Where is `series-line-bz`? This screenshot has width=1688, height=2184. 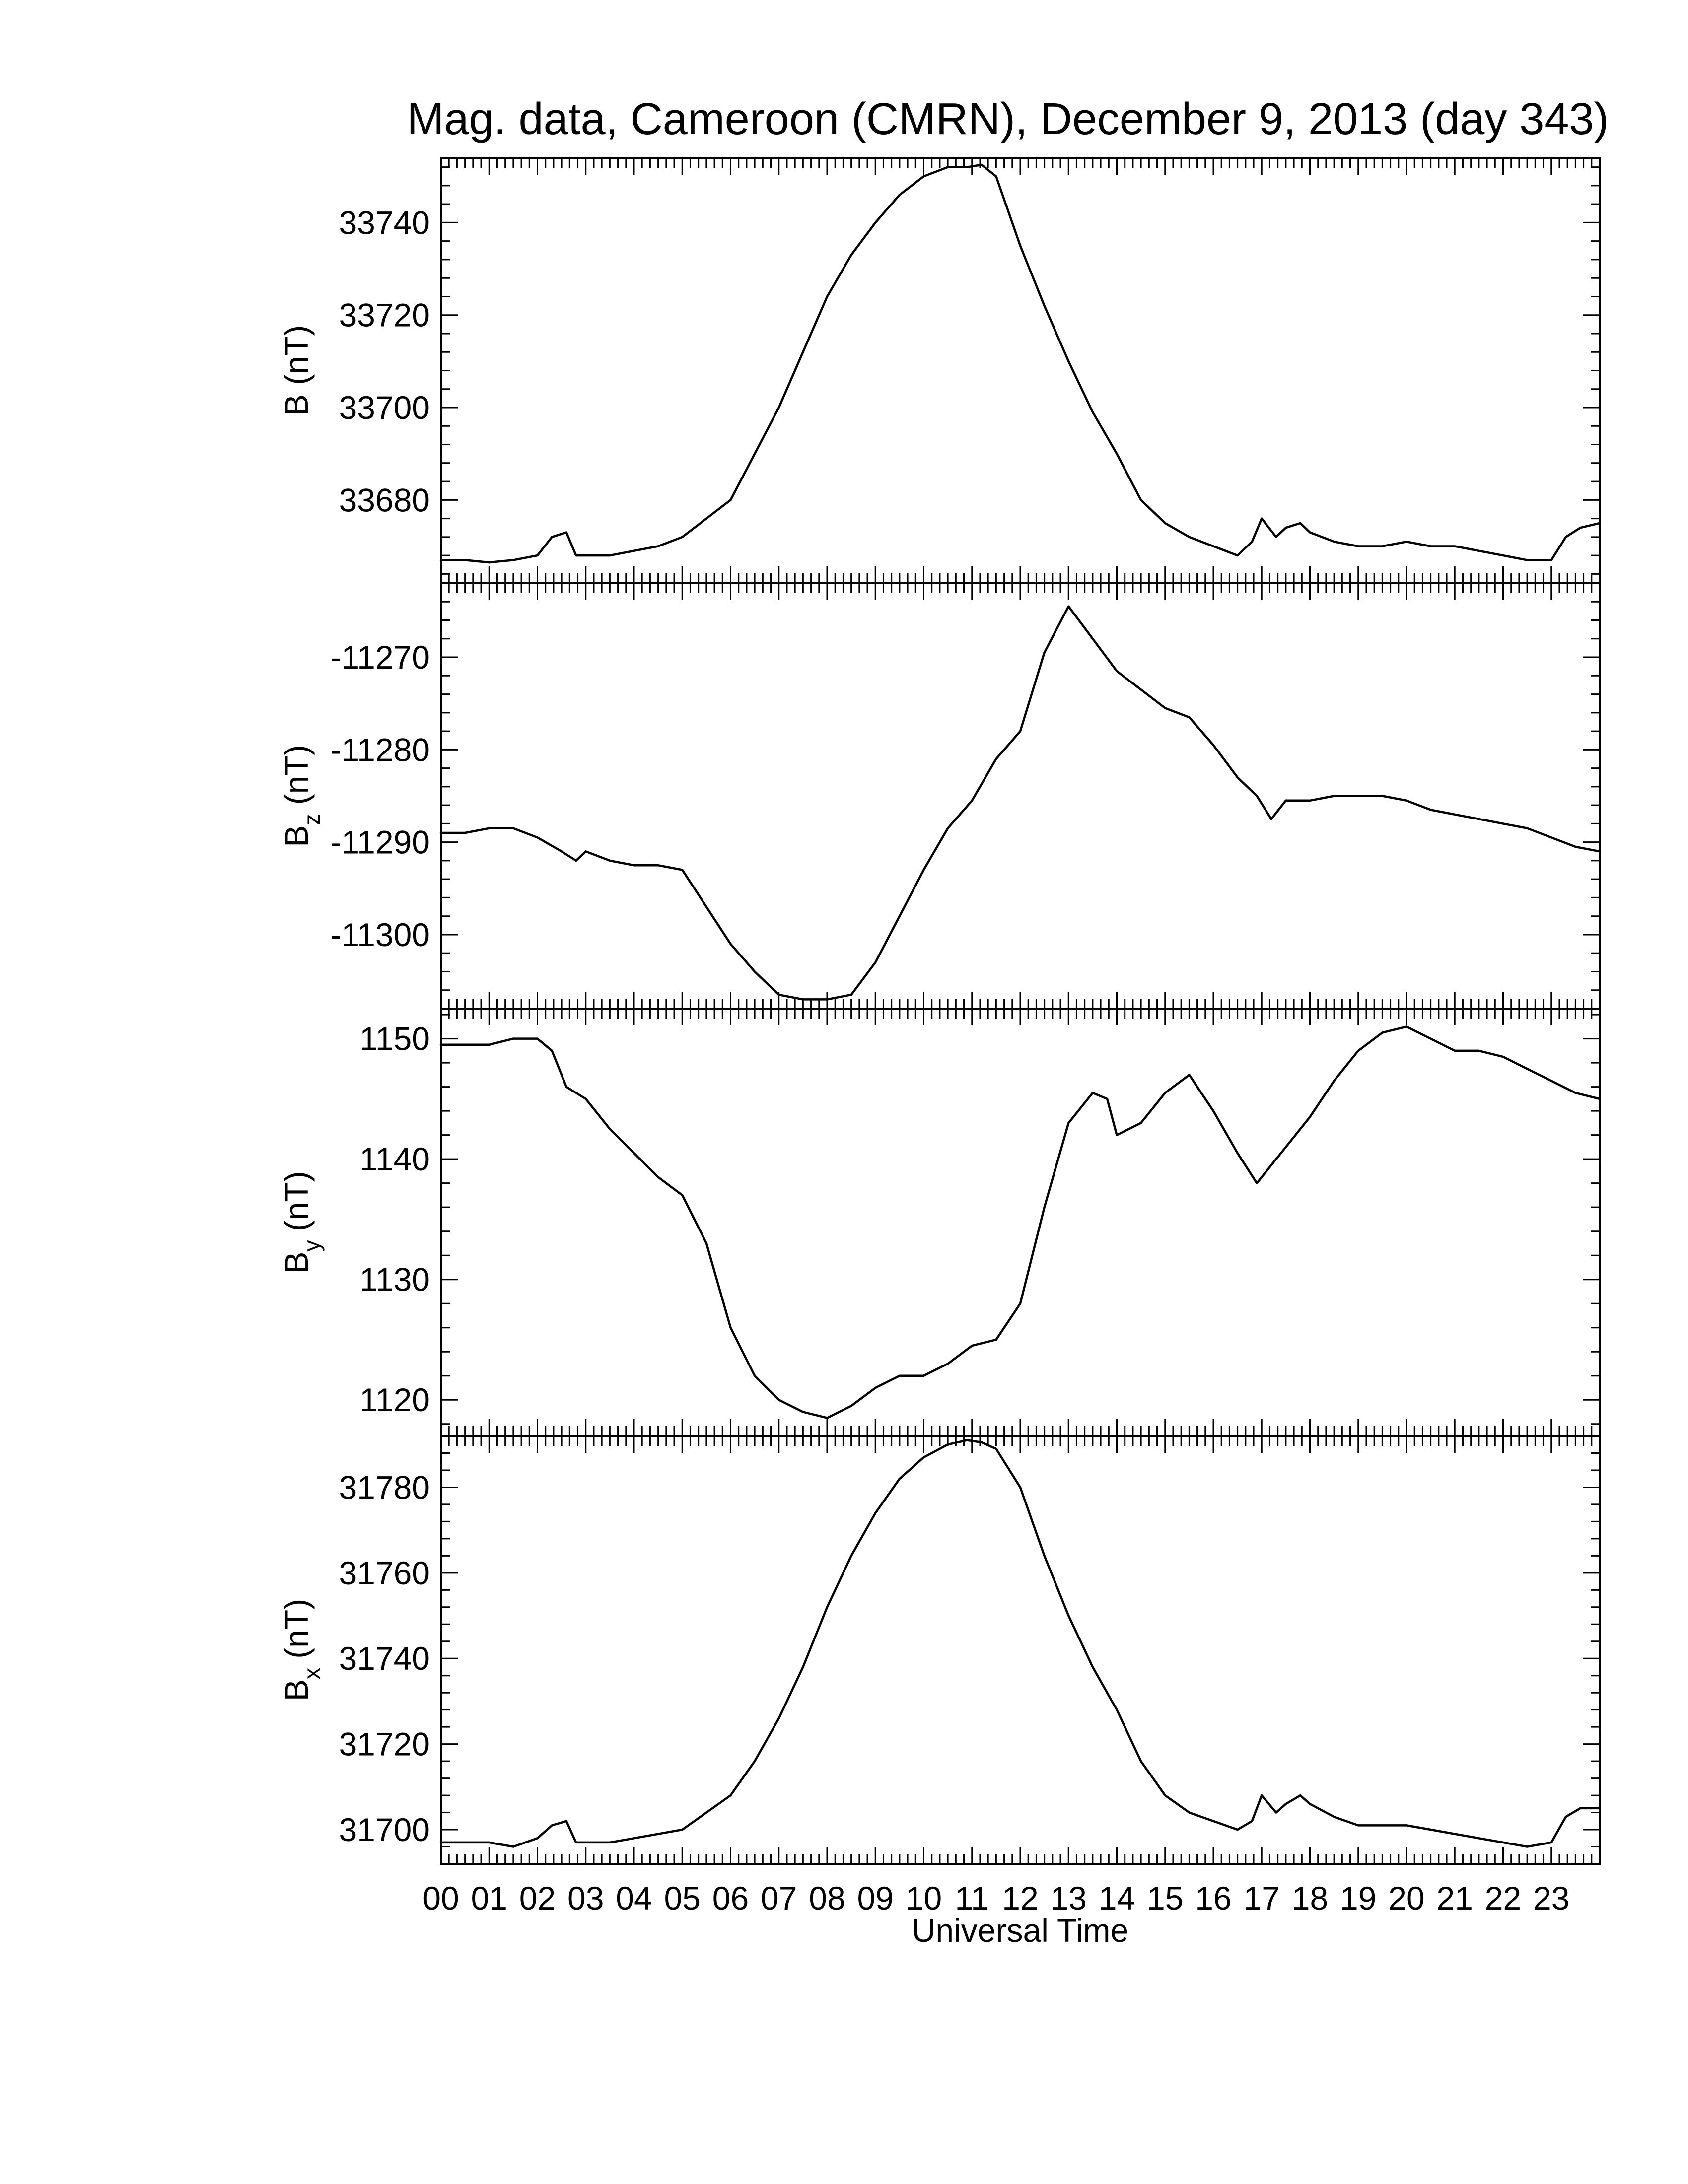
series-line-bz is located at coordinates (1020, 803).